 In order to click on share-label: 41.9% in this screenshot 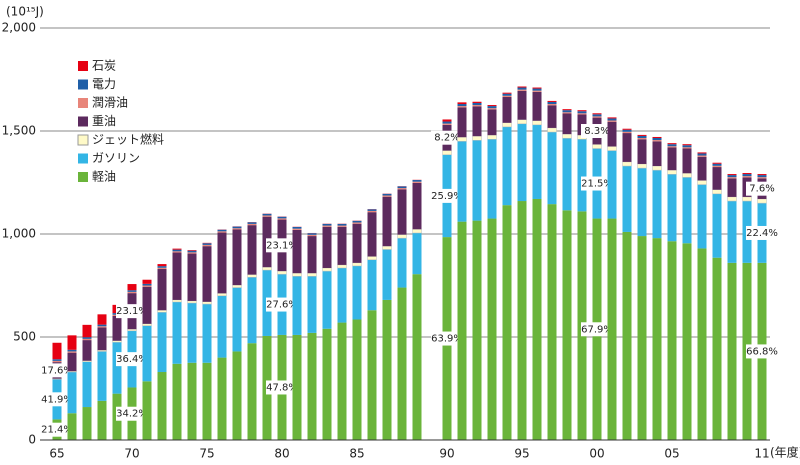, I will do `click(57, 399)`.